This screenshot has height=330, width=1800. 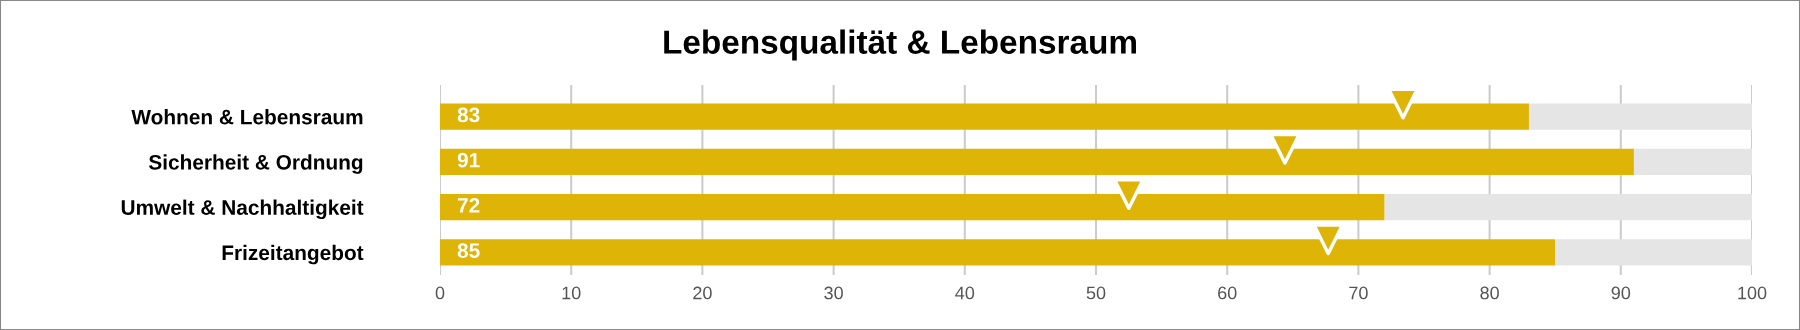 I want to click on x-tick-label: 40, so click(x=965, y=293).